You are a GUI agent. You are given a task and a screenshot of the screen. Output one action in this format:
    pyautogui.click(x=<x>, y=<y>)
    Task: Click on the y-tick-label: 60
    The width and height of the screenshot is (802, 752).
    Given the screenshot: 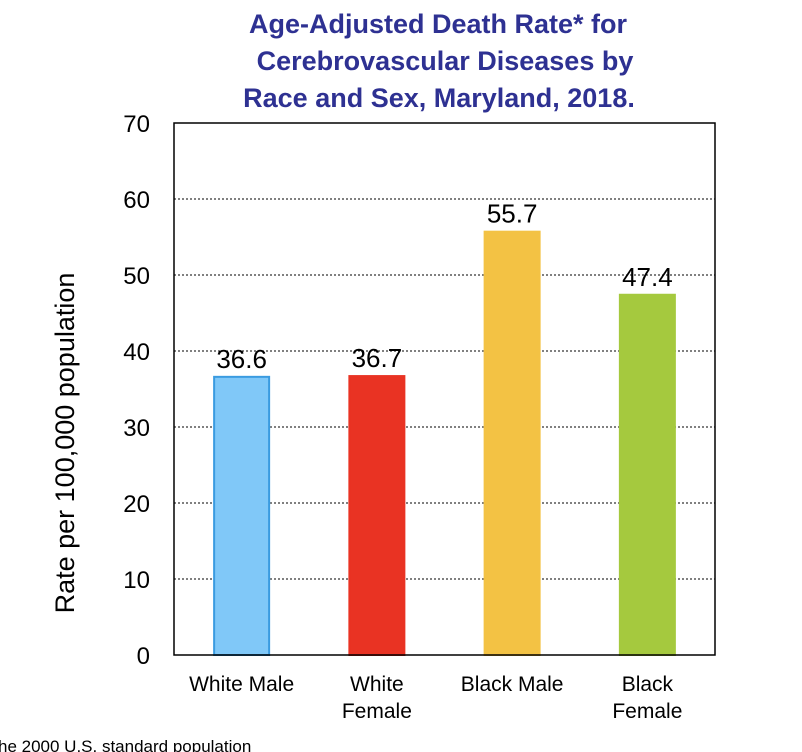 What is the action you would take?
    pyautogui.click(x=136, y=200)
    